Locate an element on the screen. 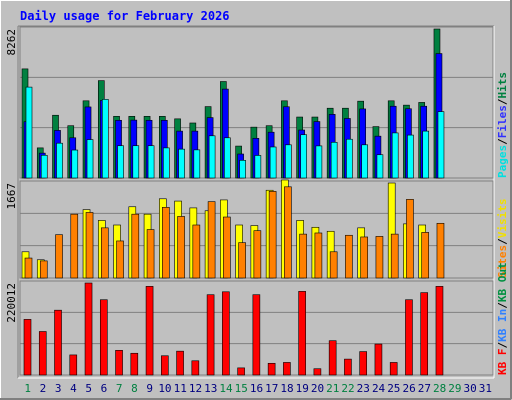 Image resolution: width=512 pixels, height=400 pixels. x-tick-label: 30 is located at coordinates (469, 388).